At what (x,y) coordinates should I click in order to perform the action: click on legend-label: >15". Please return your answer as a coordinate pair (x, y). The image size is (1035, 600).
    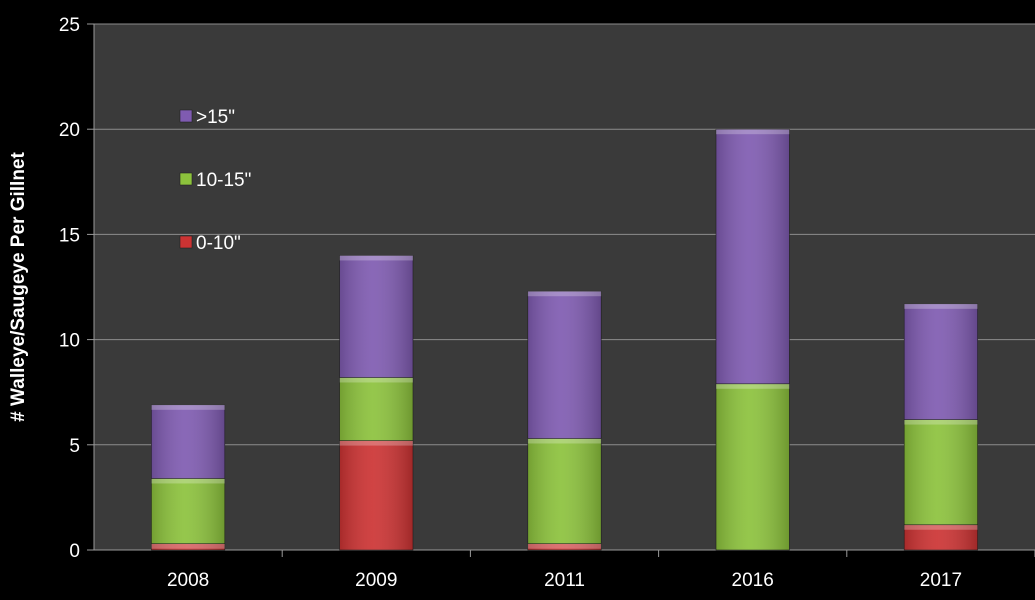
    Looking at the image, I should click on (215, 117).